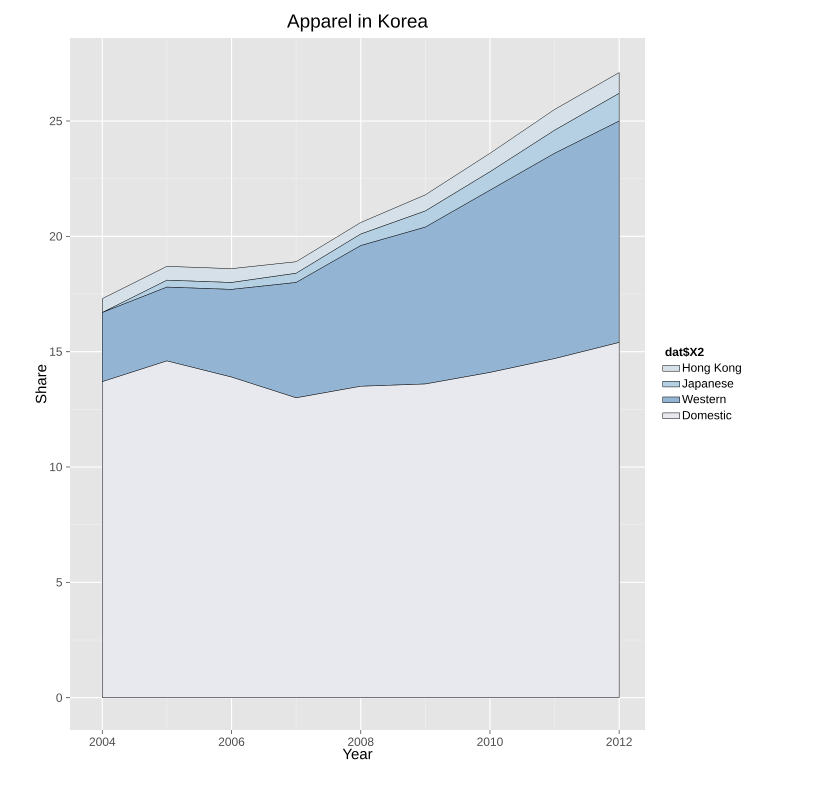  I want to click on y-tick-label: 25, so click(56, 121).